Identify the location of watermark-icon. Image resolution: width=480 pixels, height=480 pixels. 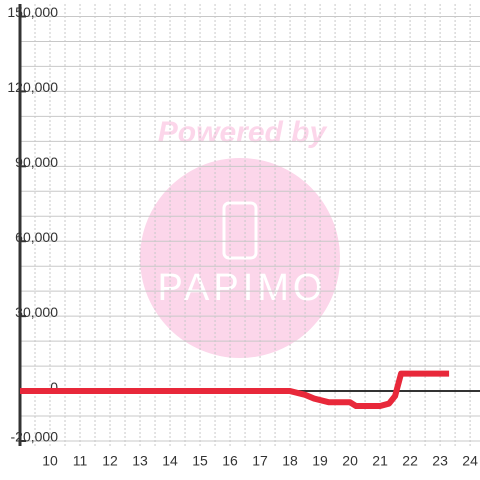
(240, 230).